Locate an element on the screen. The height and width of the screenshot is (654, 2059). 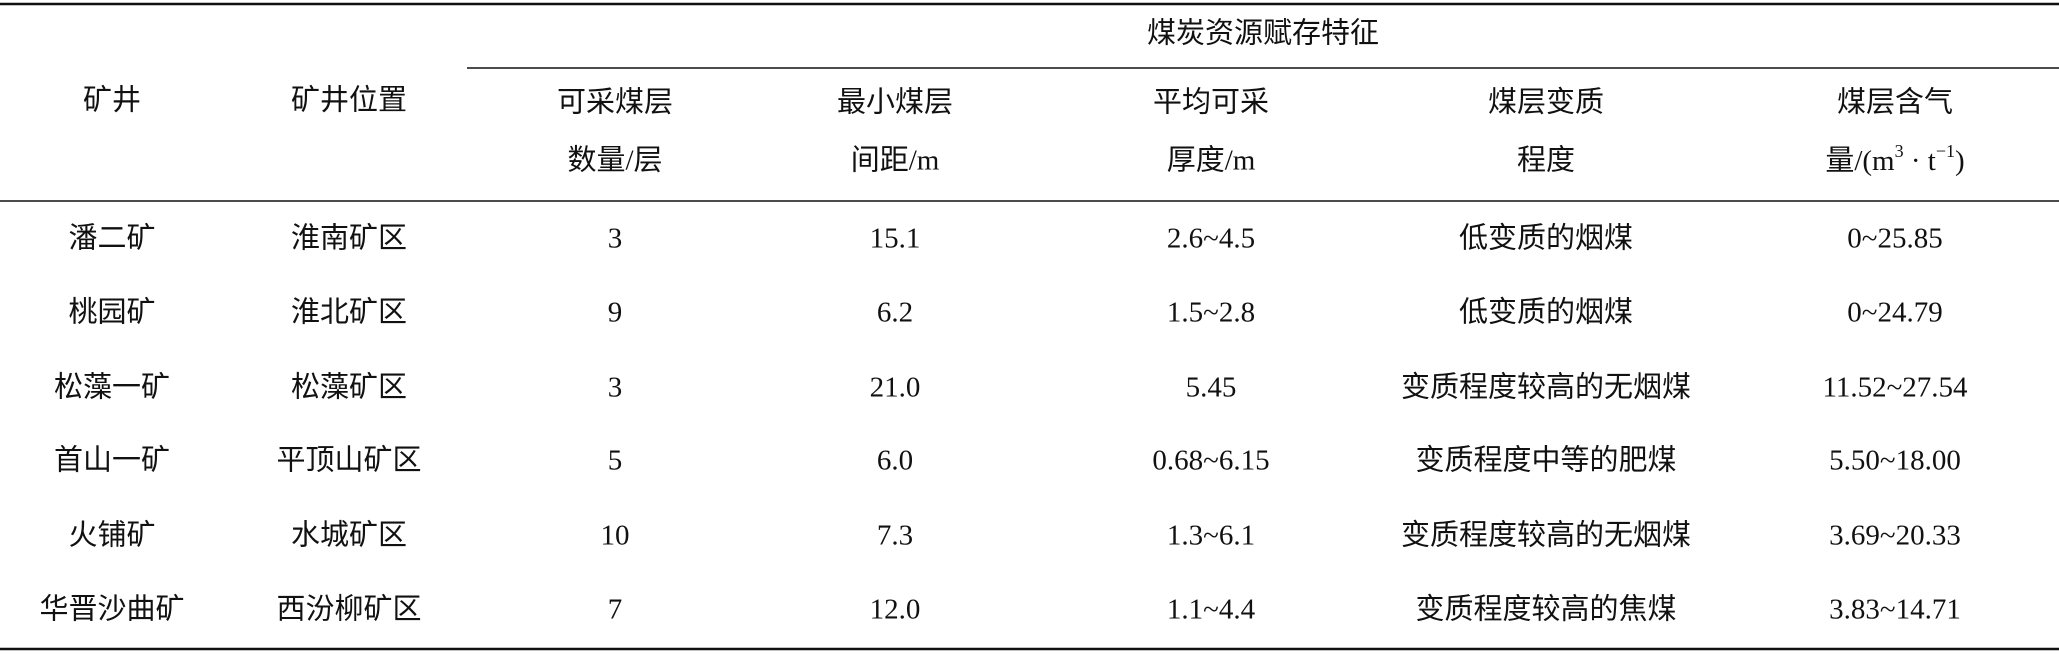
cell: 5 is located at coordinates (615, 461).